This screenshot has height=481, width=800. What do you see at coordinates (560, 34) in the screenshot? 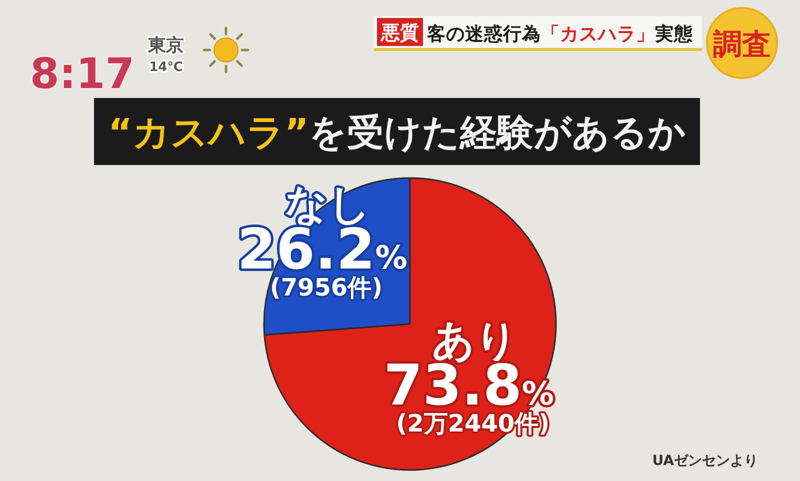
I see `chart-subtitle: 客の迷惑行為「カスハラ」実態` at bounding box center [560, 34].